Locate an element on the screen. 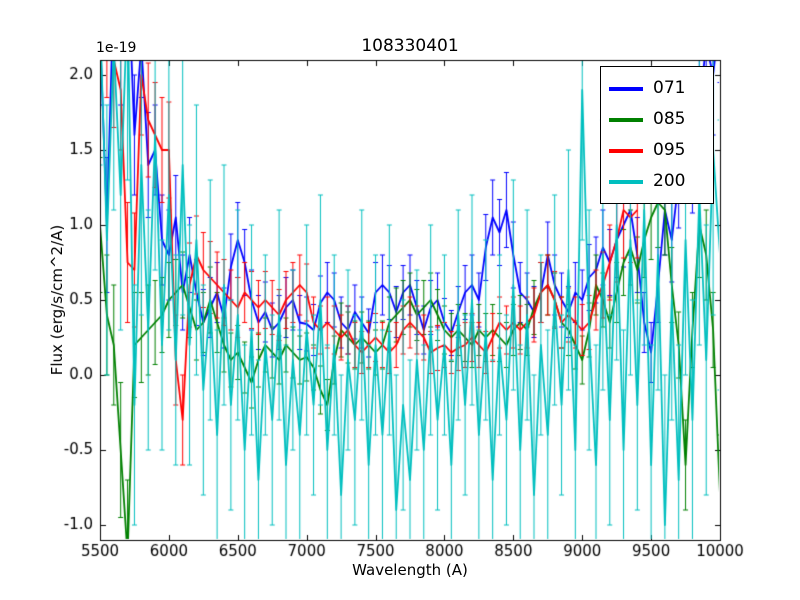 The width and height of the screenshot is (800, 600). legend-item-label: 071 is located at coordinates (669, 88).